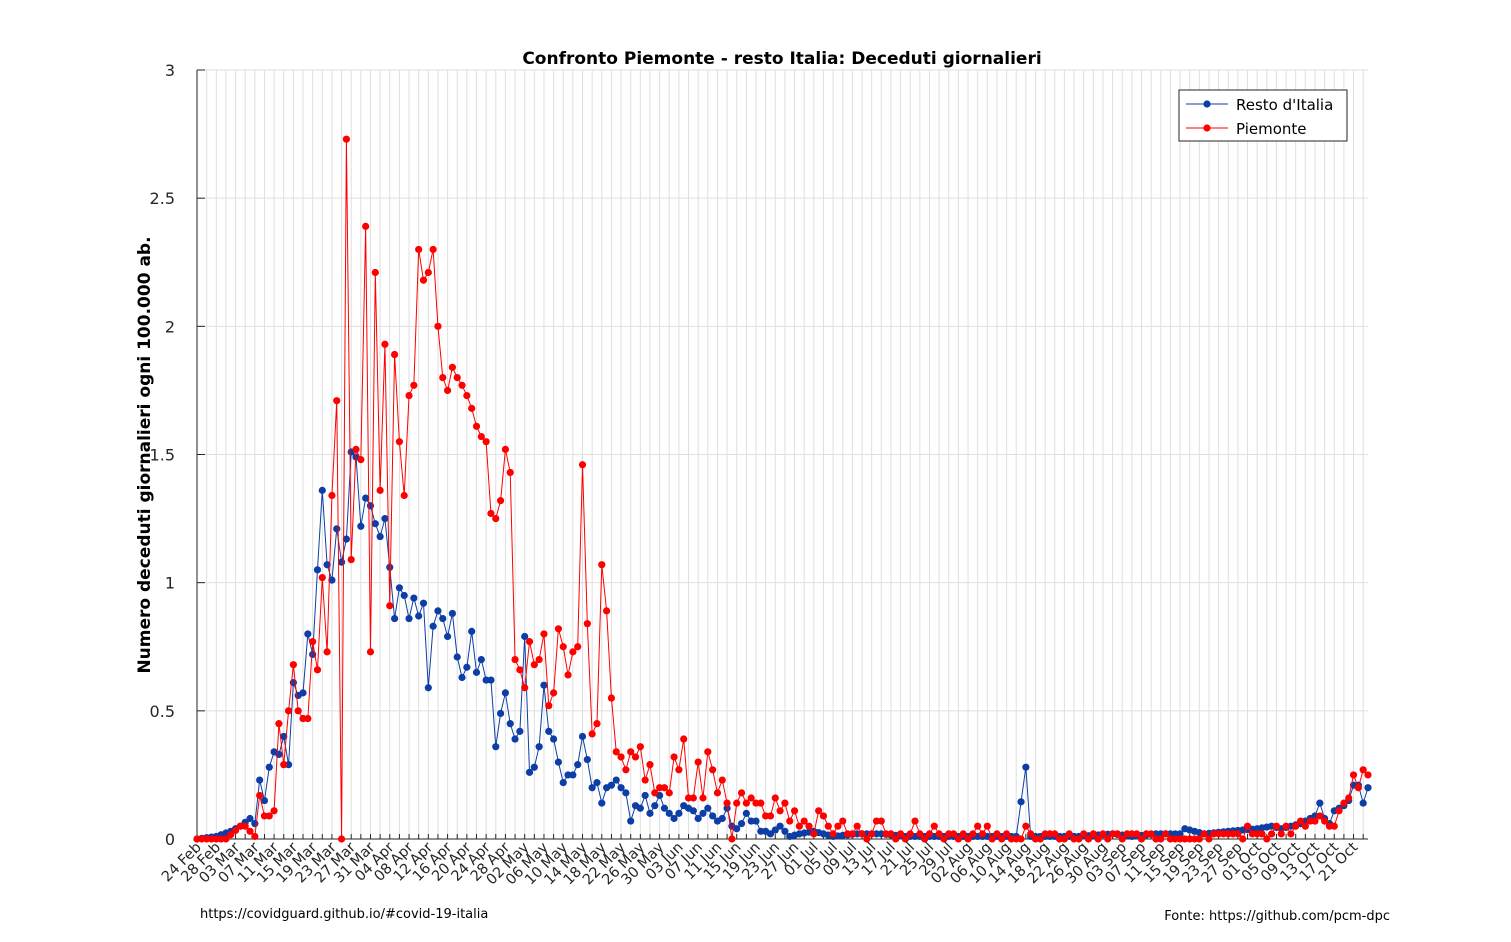 This screenshot has width=1511, height=942. Describe the element at coordinates (170, 583) in the screenshot. I see `y-tick-label: 1` at that location.